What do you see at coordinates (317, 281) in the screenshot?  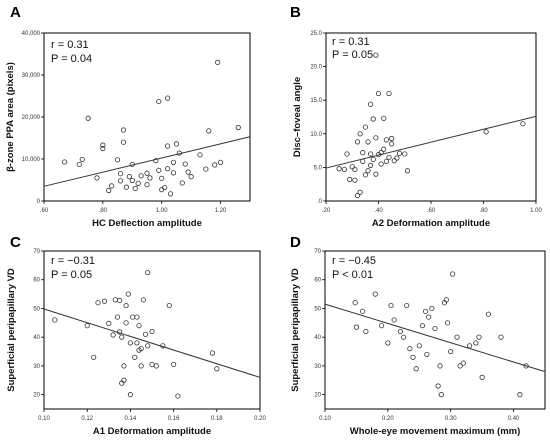 I see `y-tick-label-d-4: 60` at bounding box center [317, 281].